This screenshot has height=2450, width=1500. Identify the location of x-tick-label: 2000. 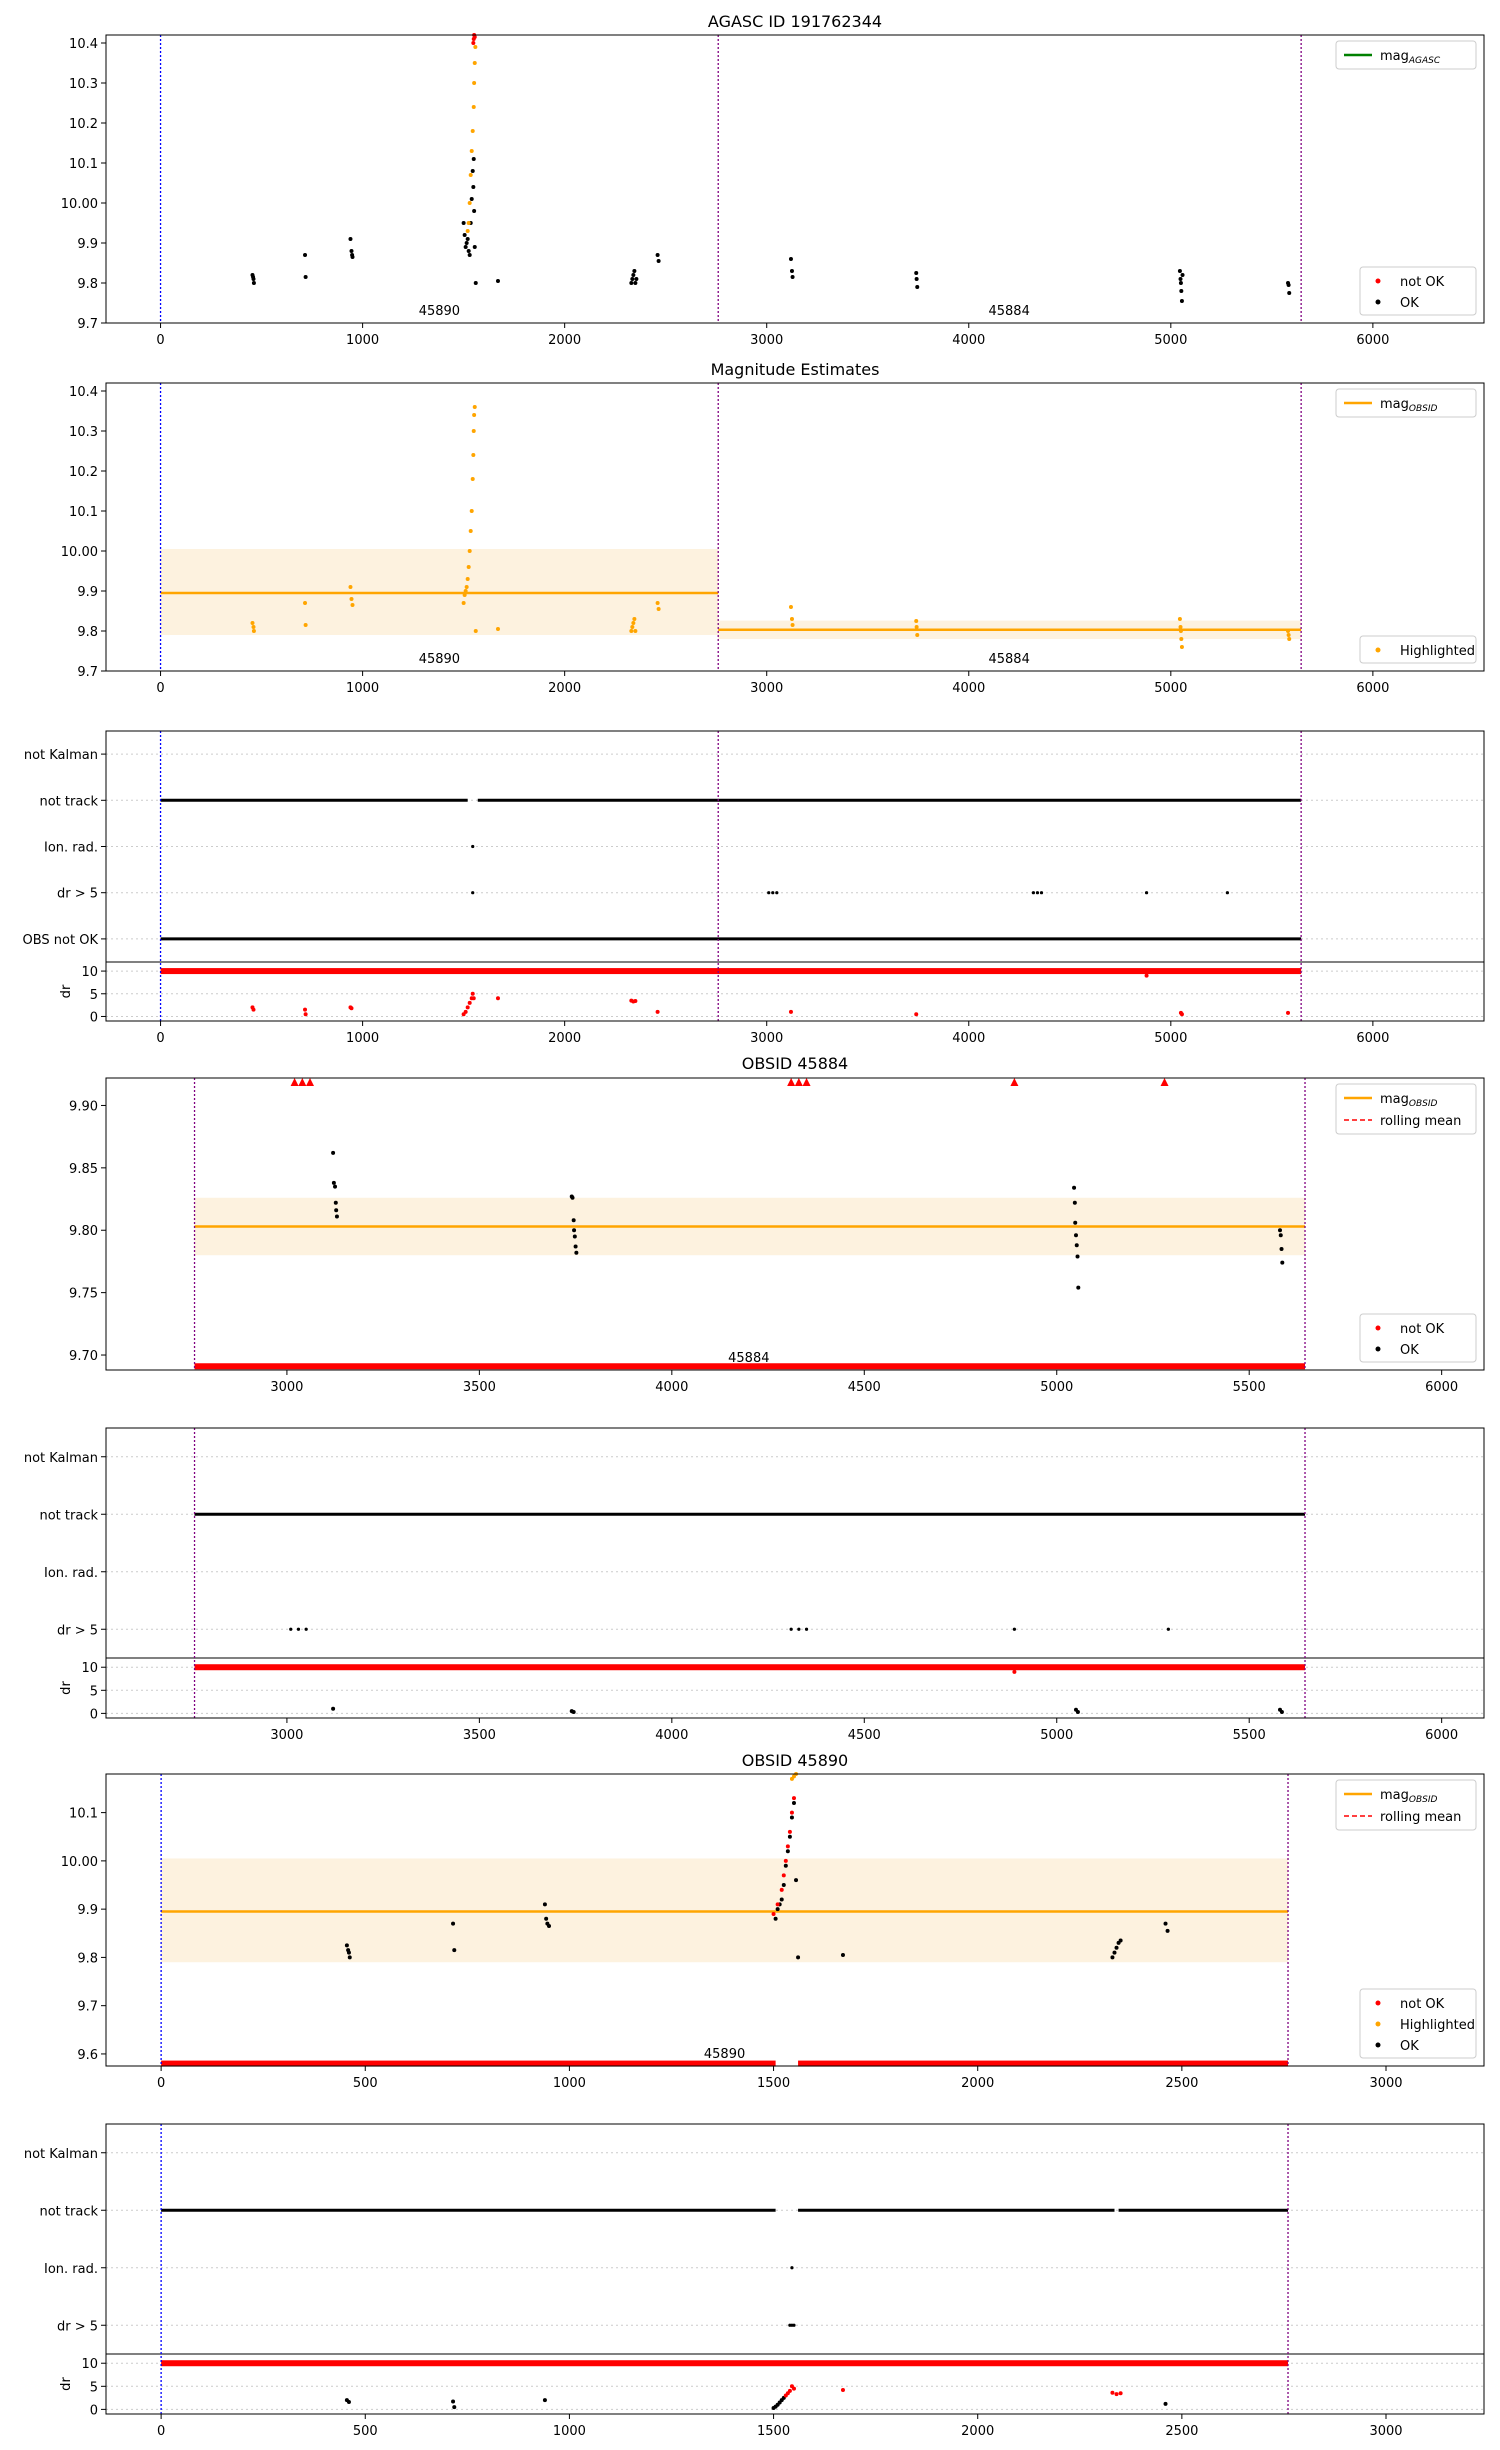
(564, 1038).